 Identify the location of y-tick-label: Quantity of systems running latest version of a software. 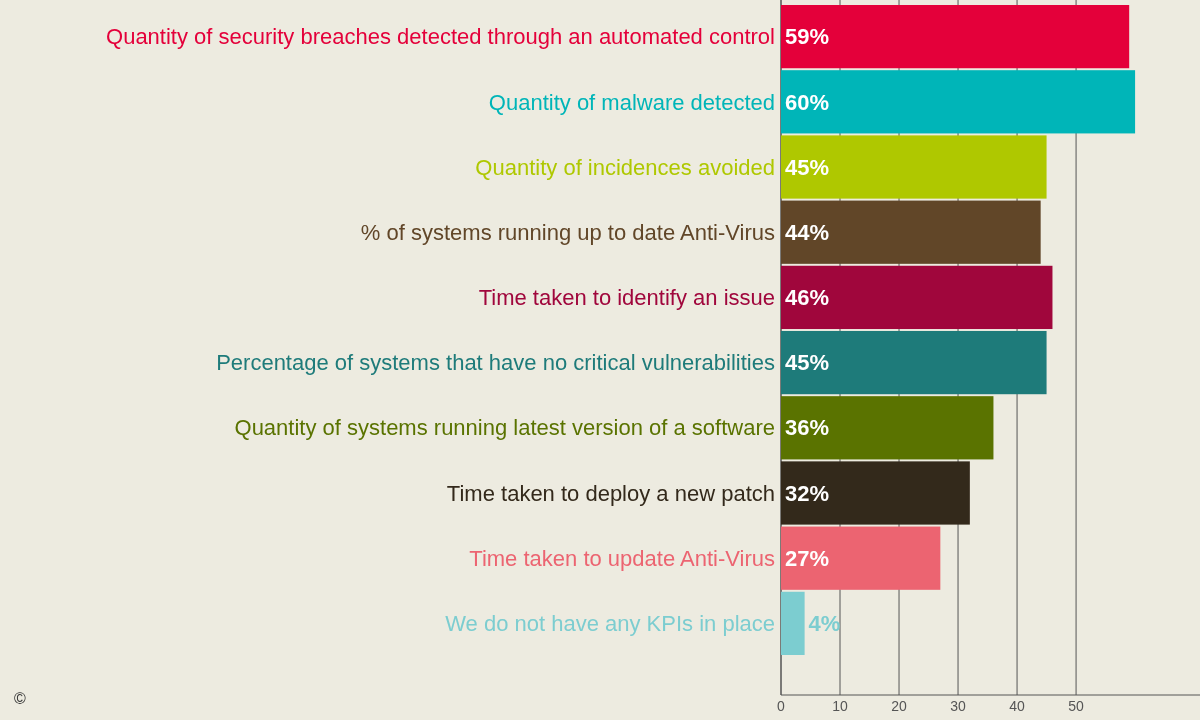
(504, 428).